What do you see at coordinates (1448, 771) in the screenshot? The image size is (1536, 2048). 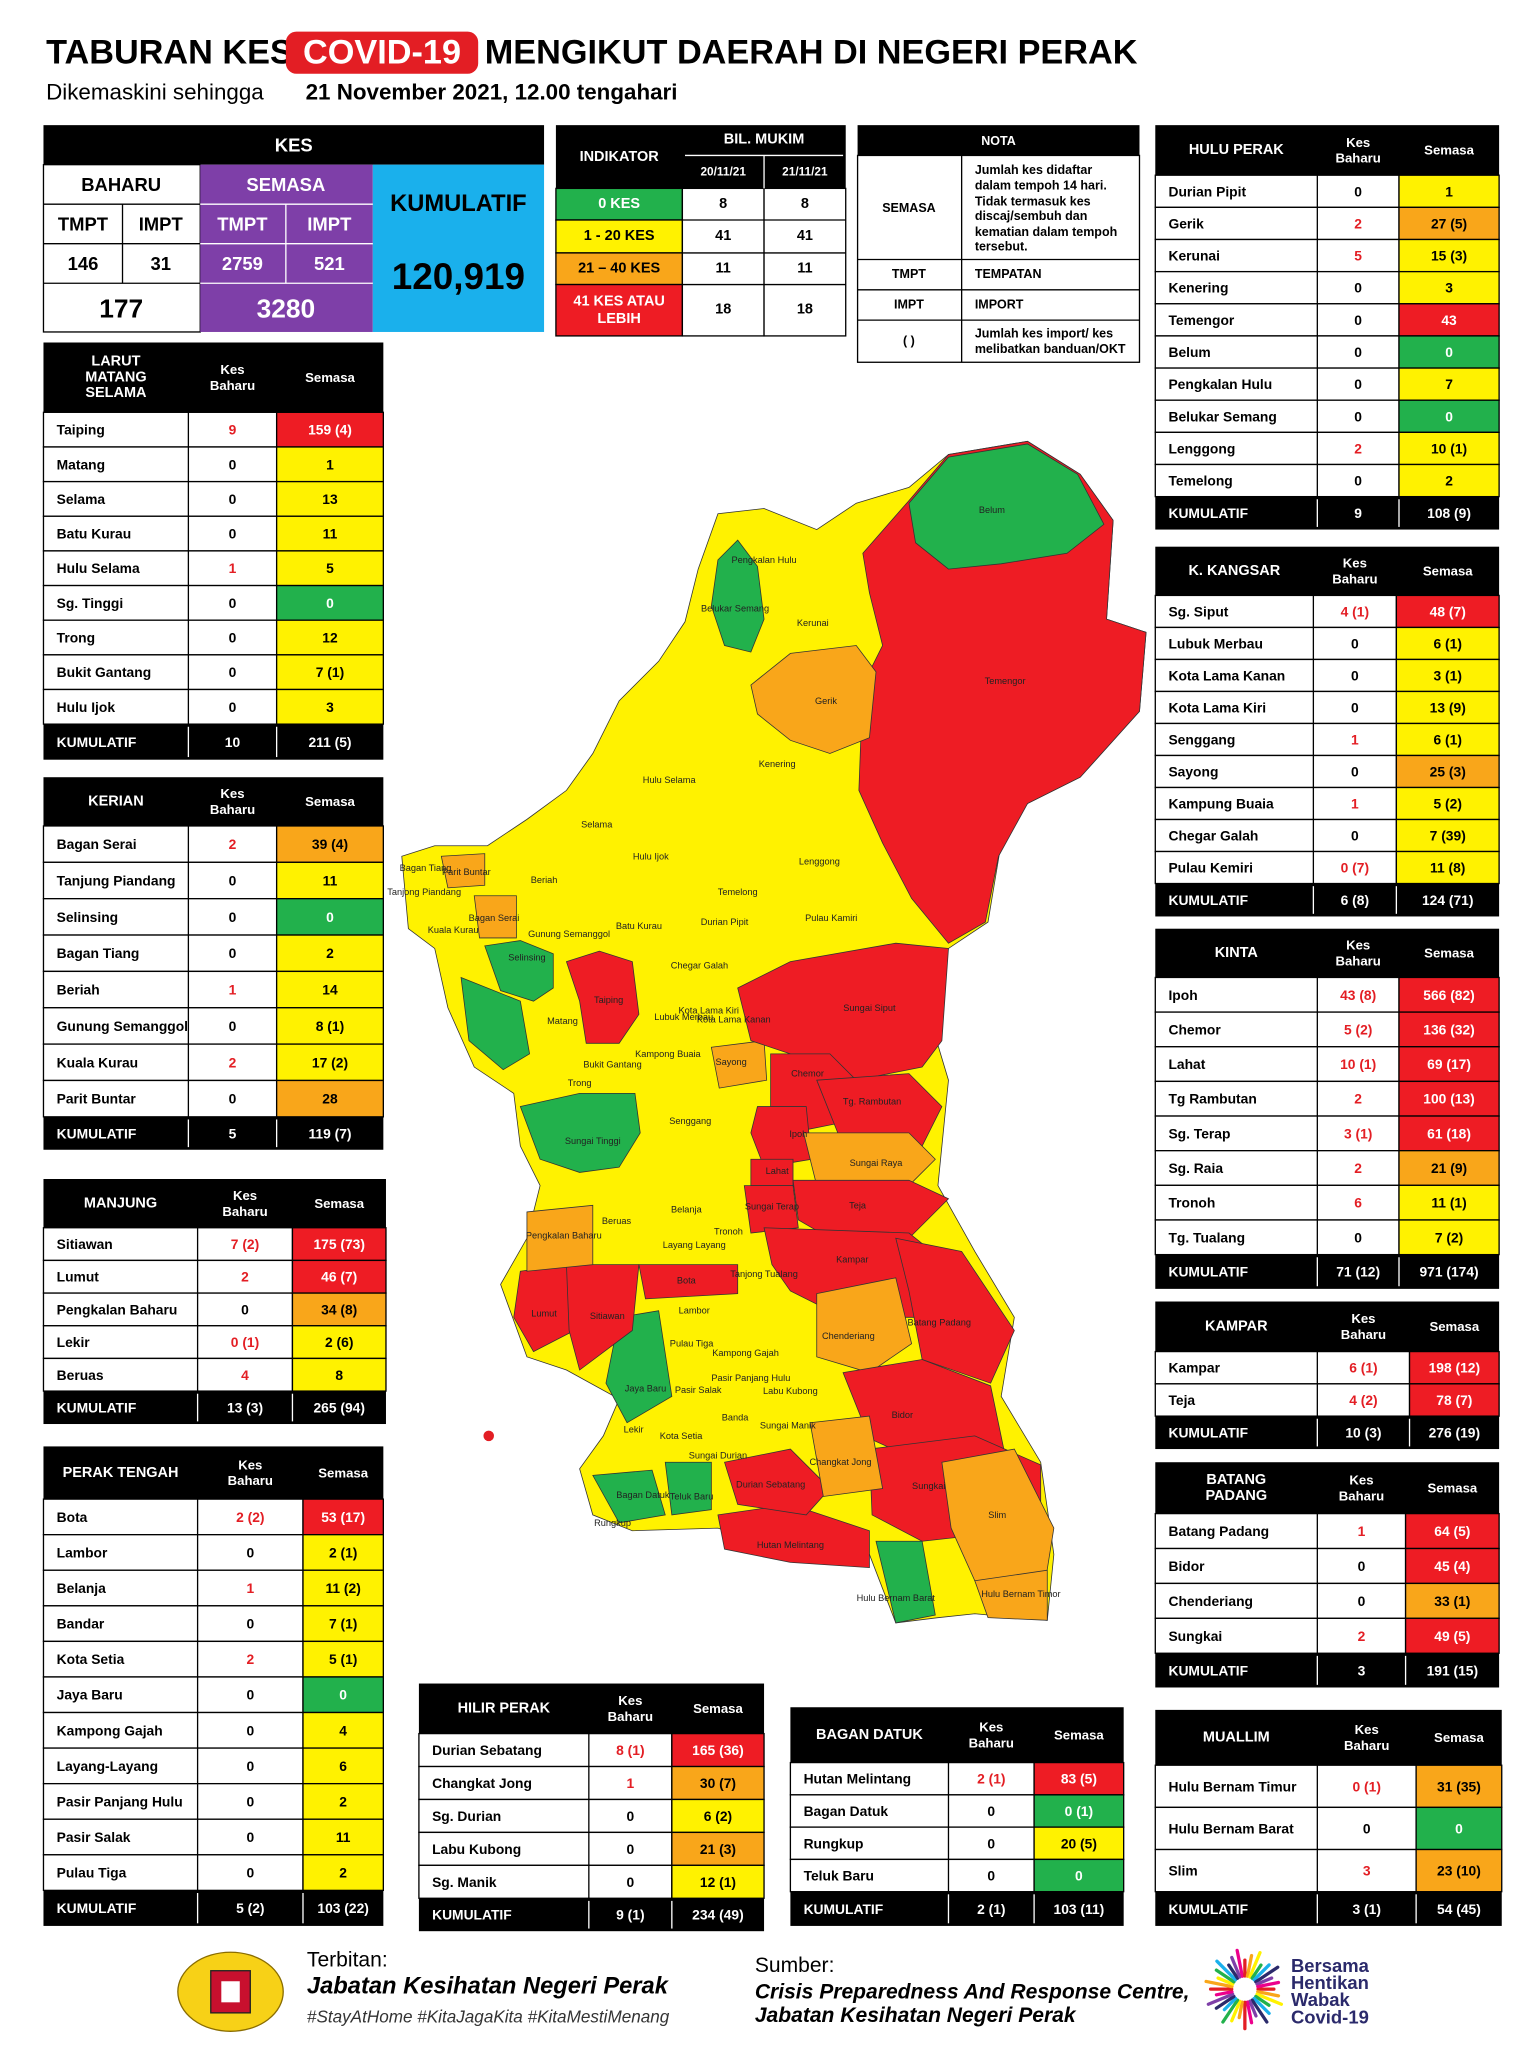 I see `kes-semasa: 25 (3)` at bounding box center [1448, 771].